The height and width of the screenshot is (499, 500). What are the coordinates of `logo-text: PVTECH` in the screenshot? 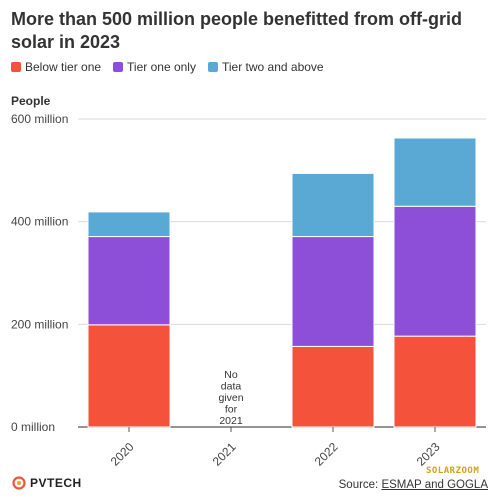 It's located at (56, 483).